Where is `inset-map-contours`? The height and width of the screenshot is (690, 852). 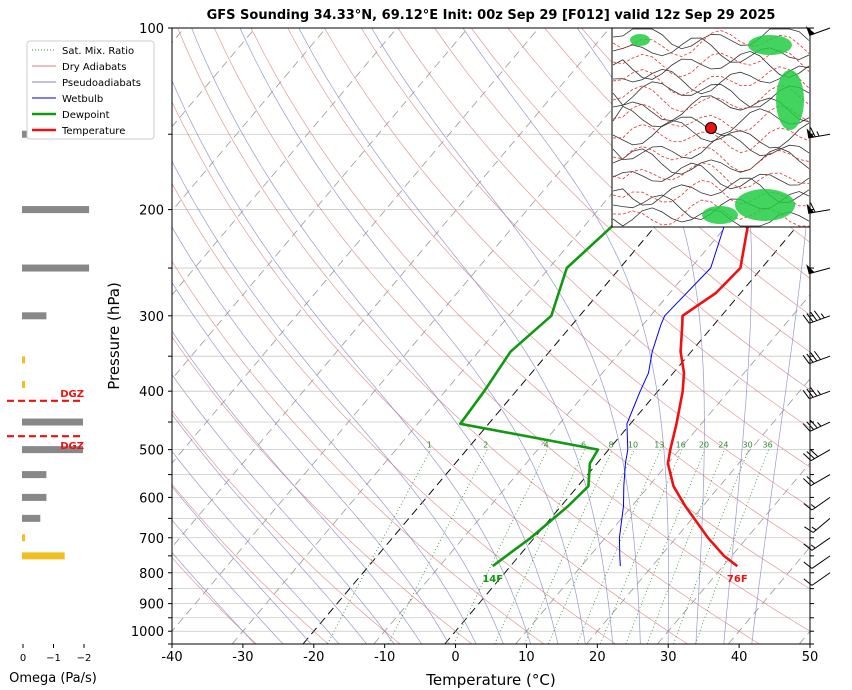 inset-map-contours is located at coordinates (711, 127).